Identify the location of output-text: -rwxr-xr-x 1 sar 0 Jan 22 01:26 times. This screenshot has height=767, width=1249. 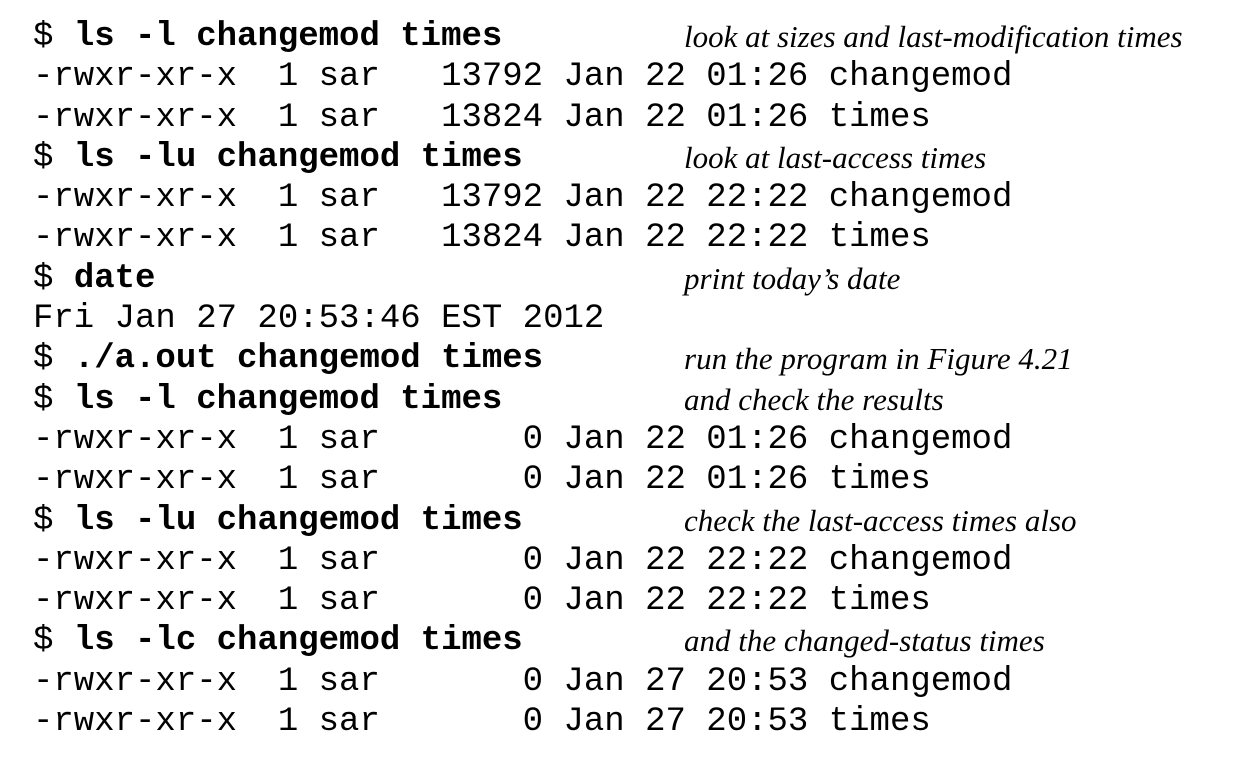
(482, 480).